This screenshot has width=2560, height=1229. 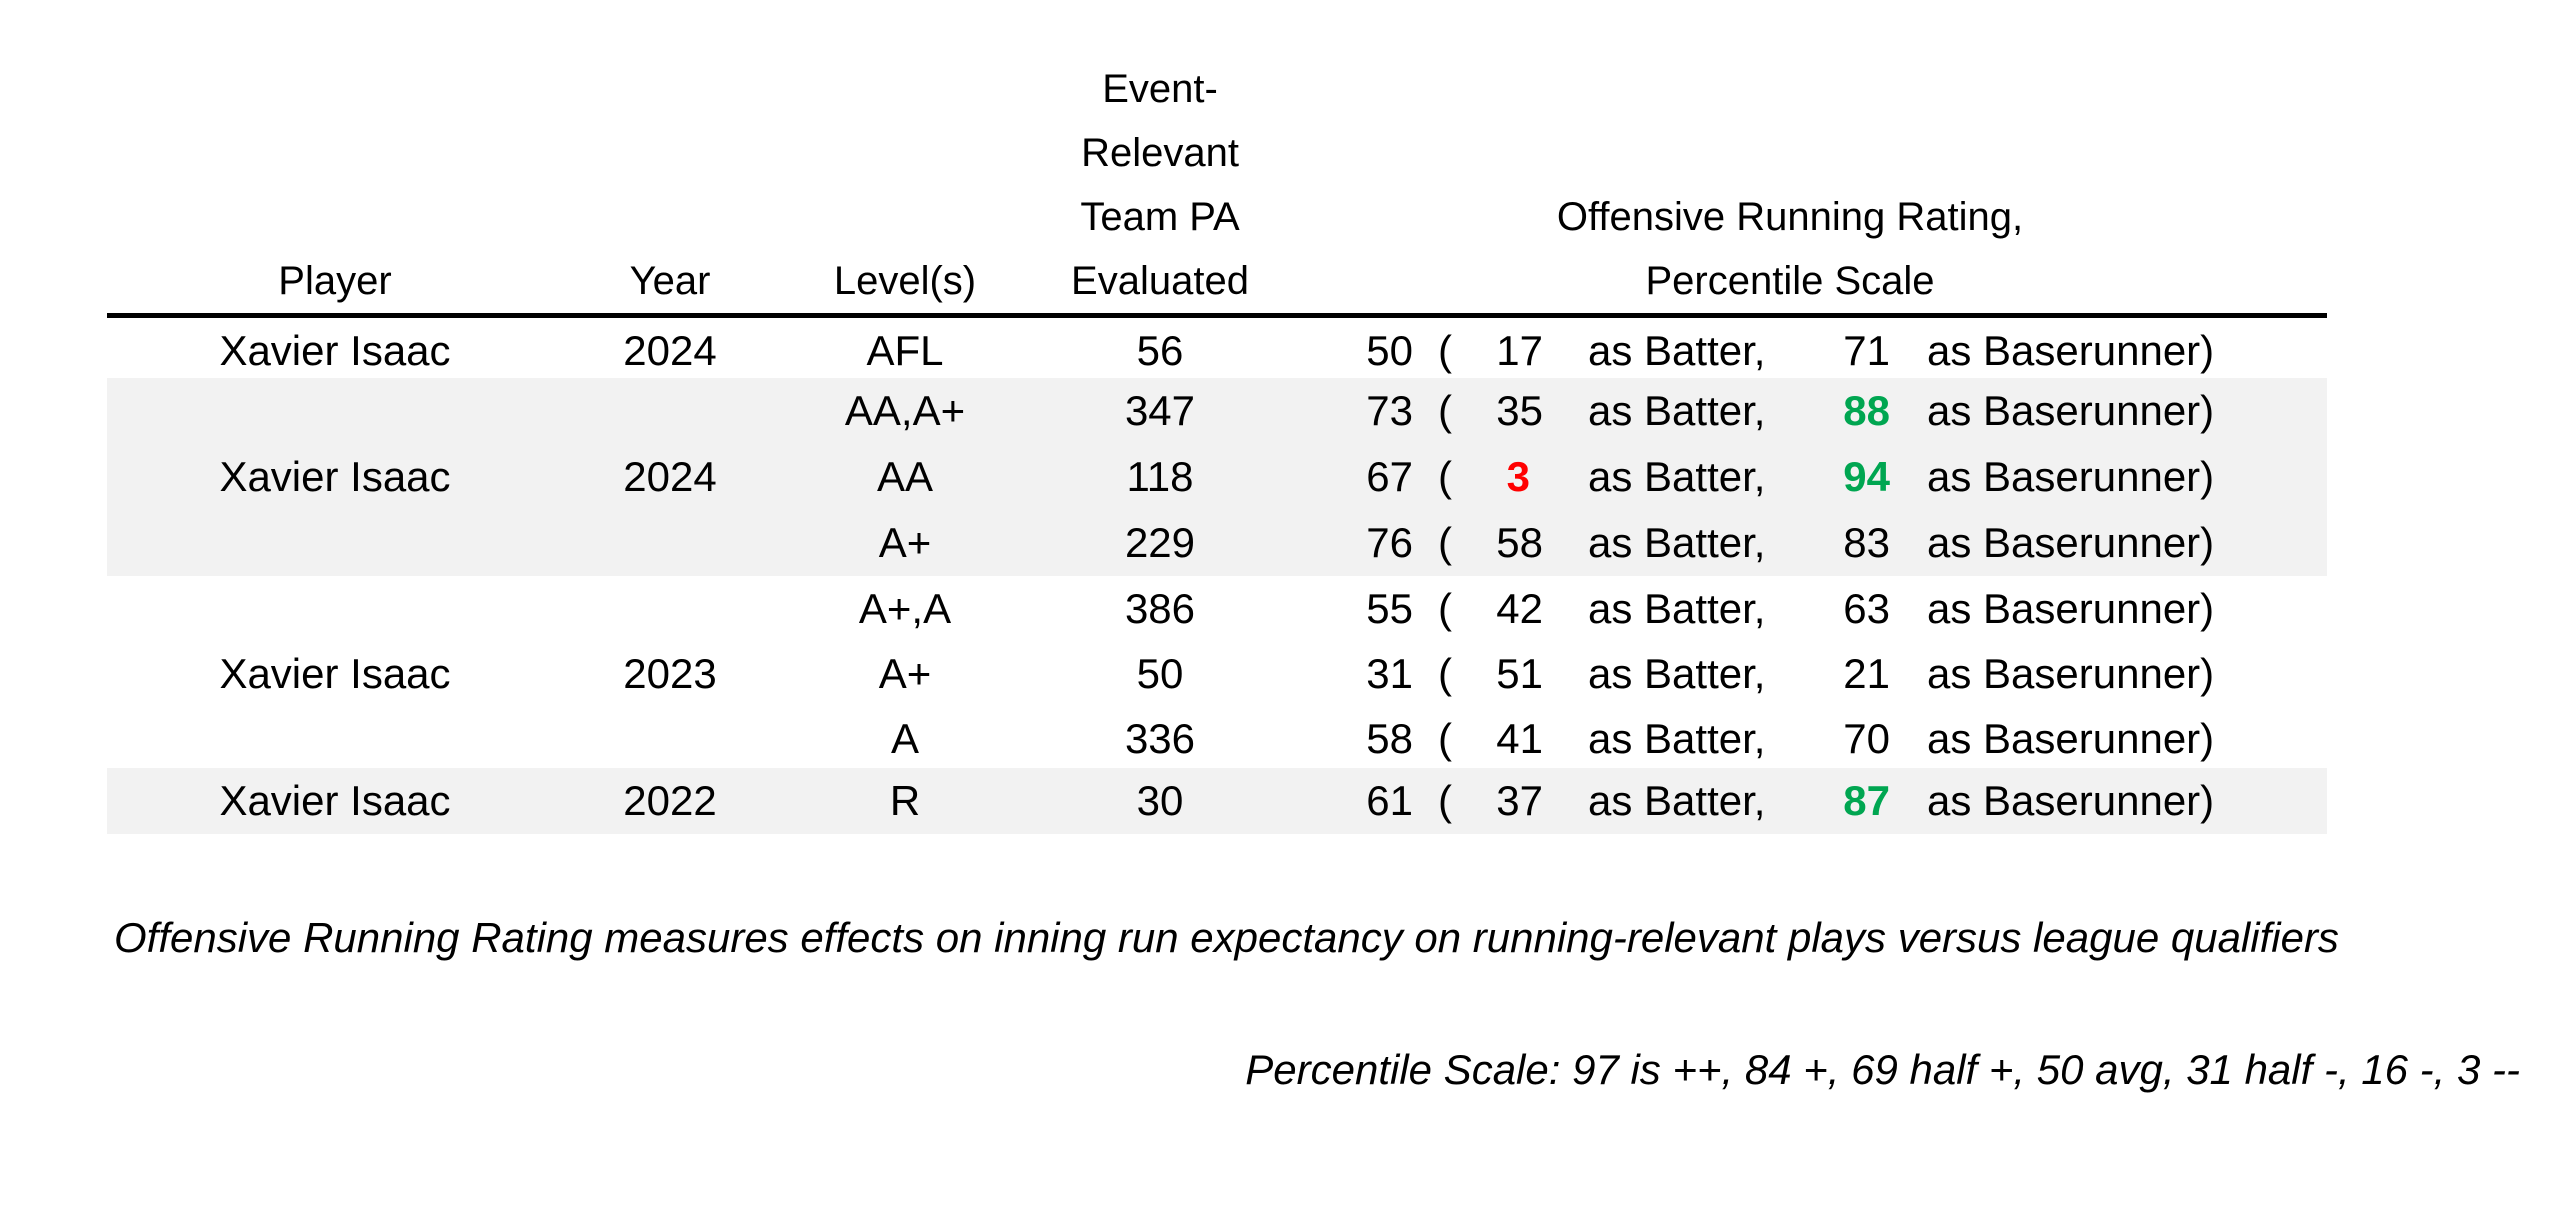 I want to click on batter-percentile: 51, so click(x=1519, y=673).